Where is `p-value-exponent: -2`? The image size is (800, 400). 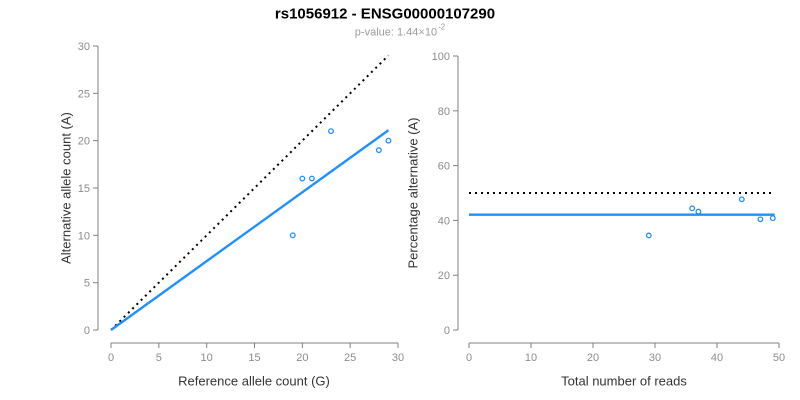 p-value-exponent: -2 is located at coordinates (442, 27).